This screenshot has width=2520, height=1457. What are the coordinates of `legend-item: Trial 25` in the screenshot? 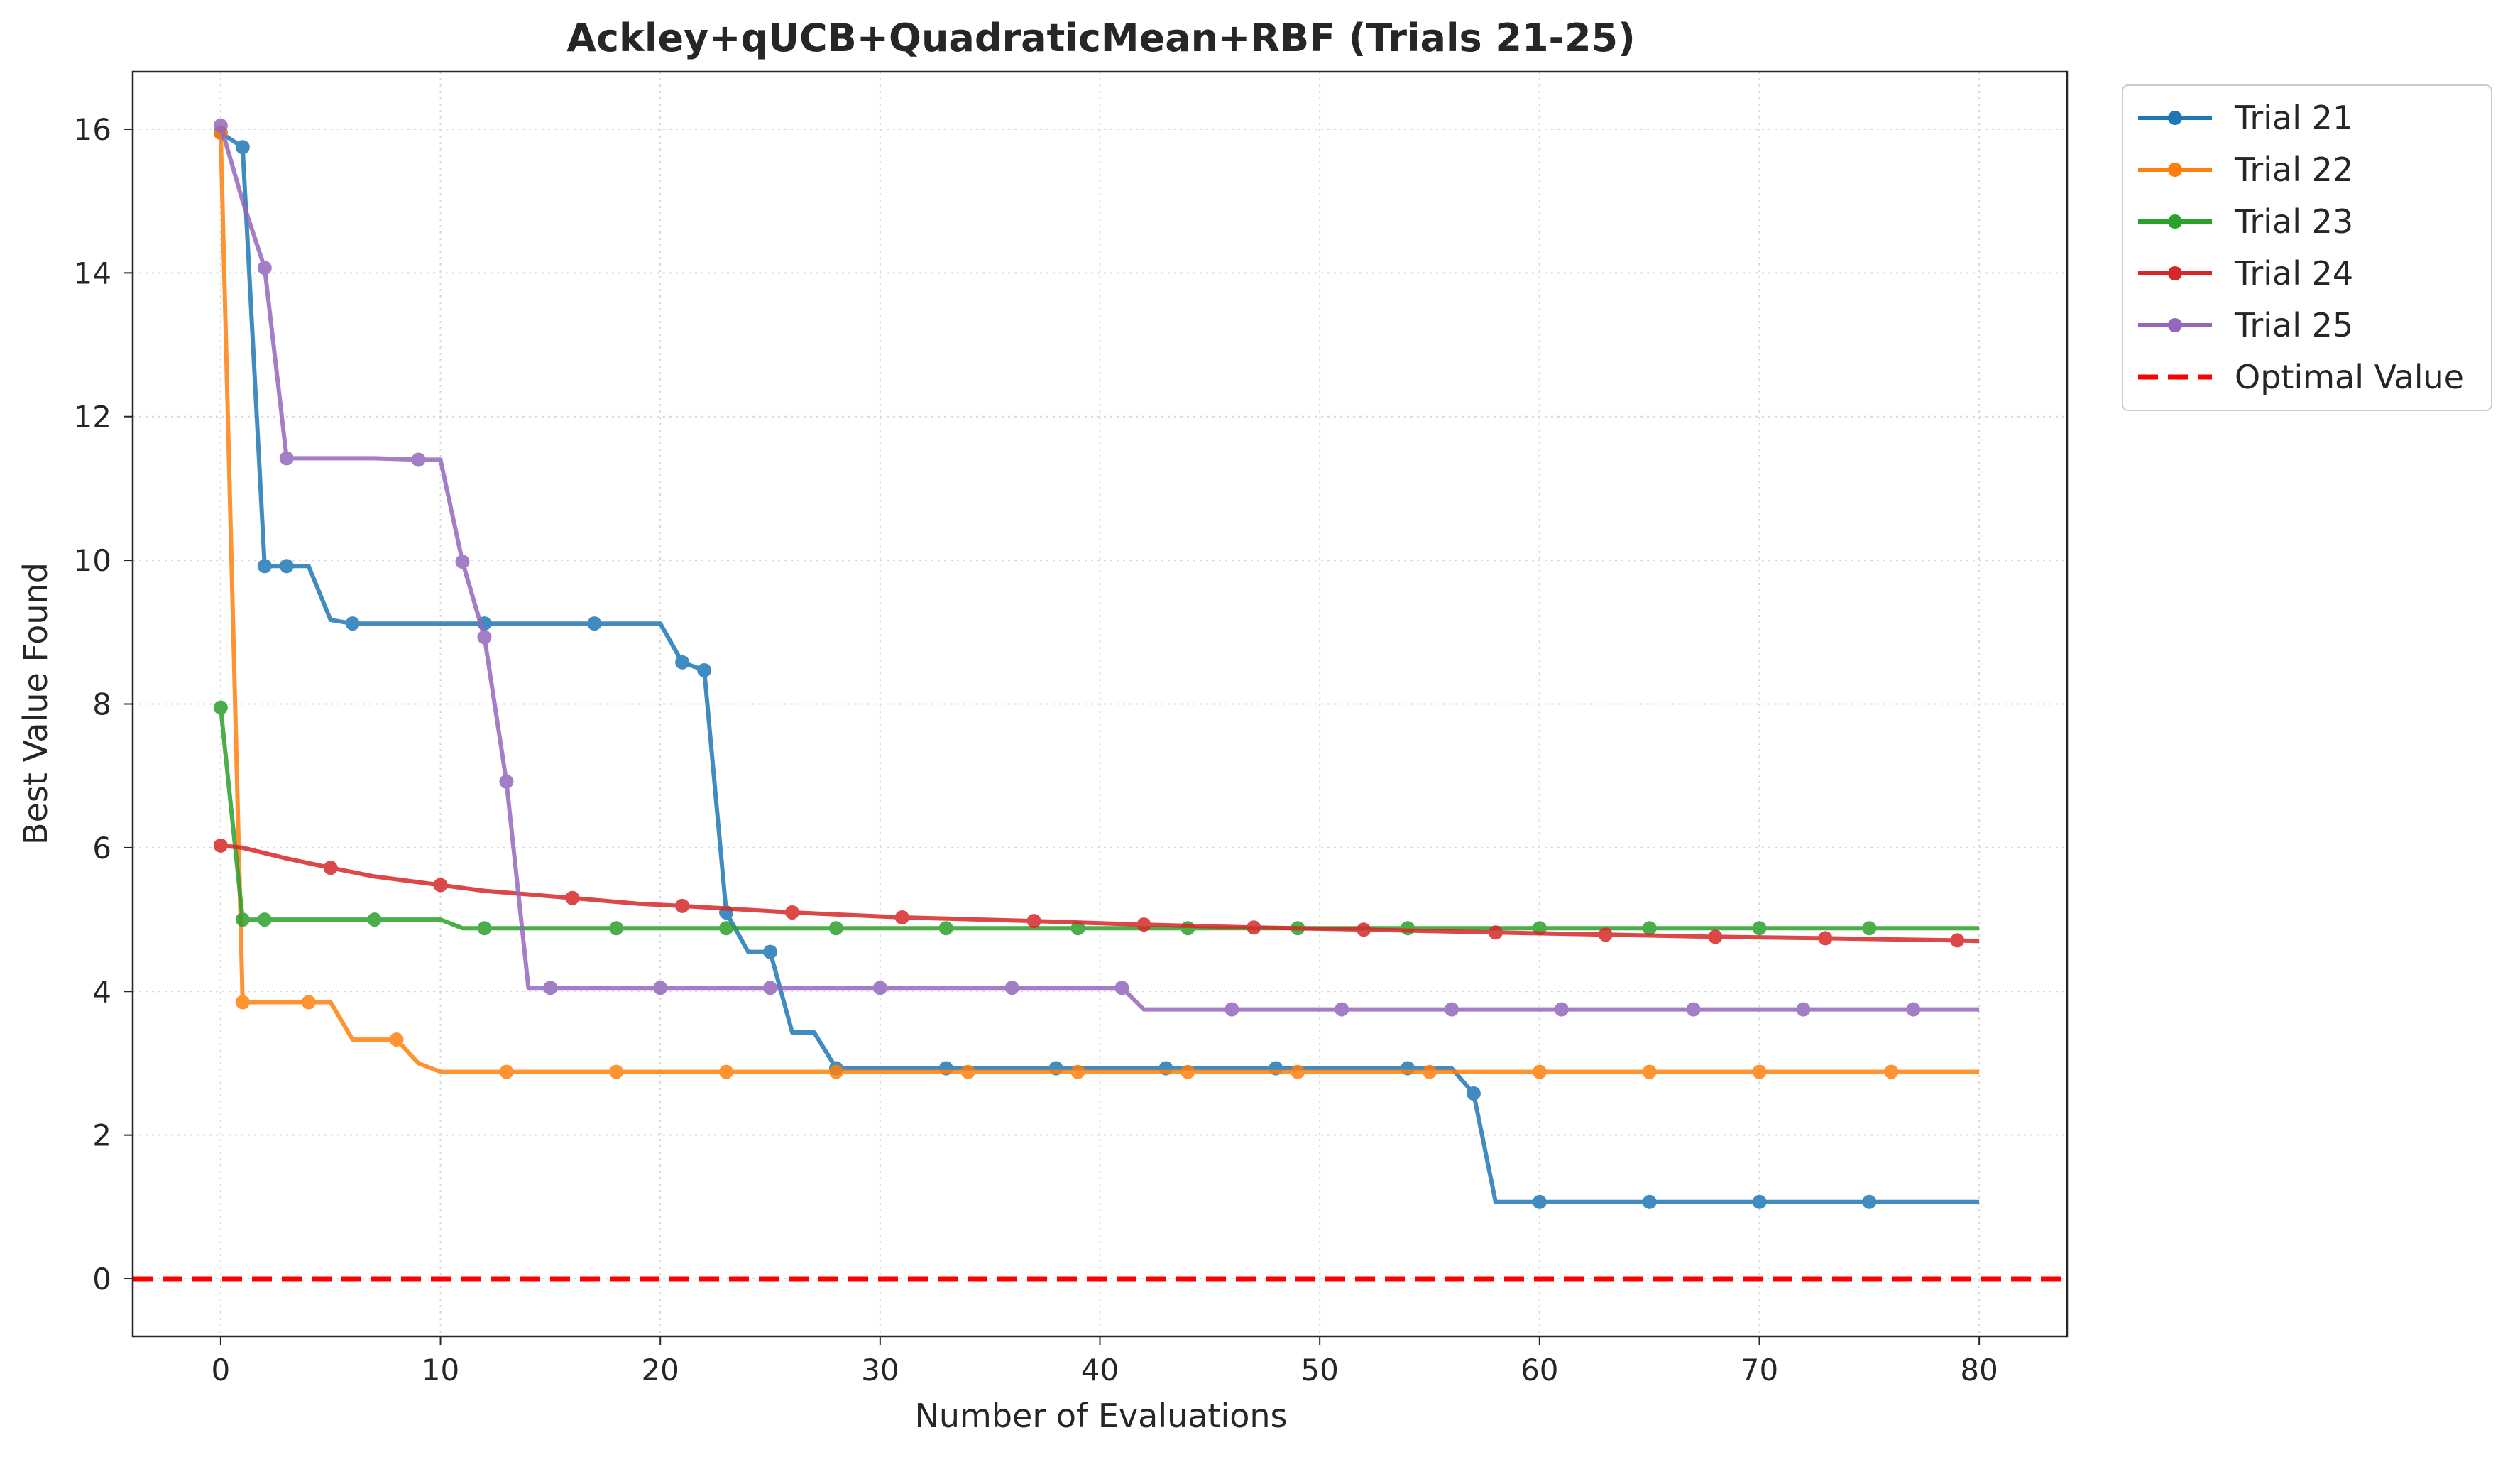 It's located at (2246, 325).